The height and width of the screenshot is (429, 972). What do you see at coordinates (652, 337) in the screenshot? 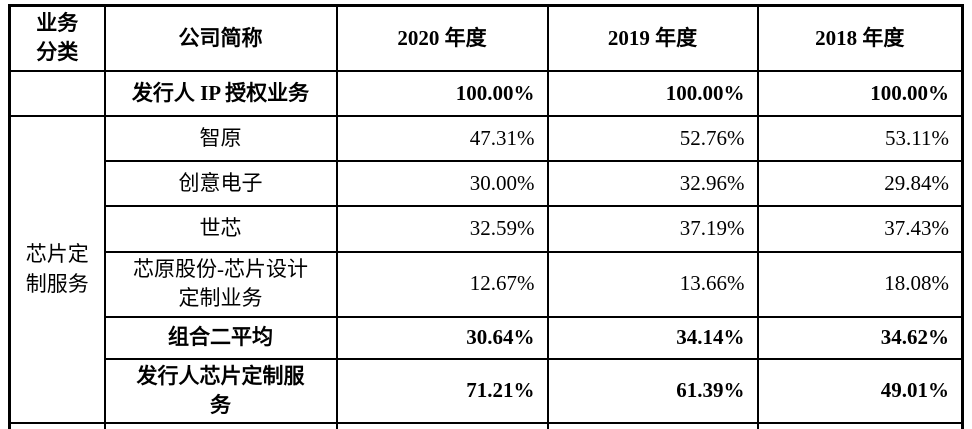
I see `cell-value-2019: 34.14%` at bounding box center [652, 337].